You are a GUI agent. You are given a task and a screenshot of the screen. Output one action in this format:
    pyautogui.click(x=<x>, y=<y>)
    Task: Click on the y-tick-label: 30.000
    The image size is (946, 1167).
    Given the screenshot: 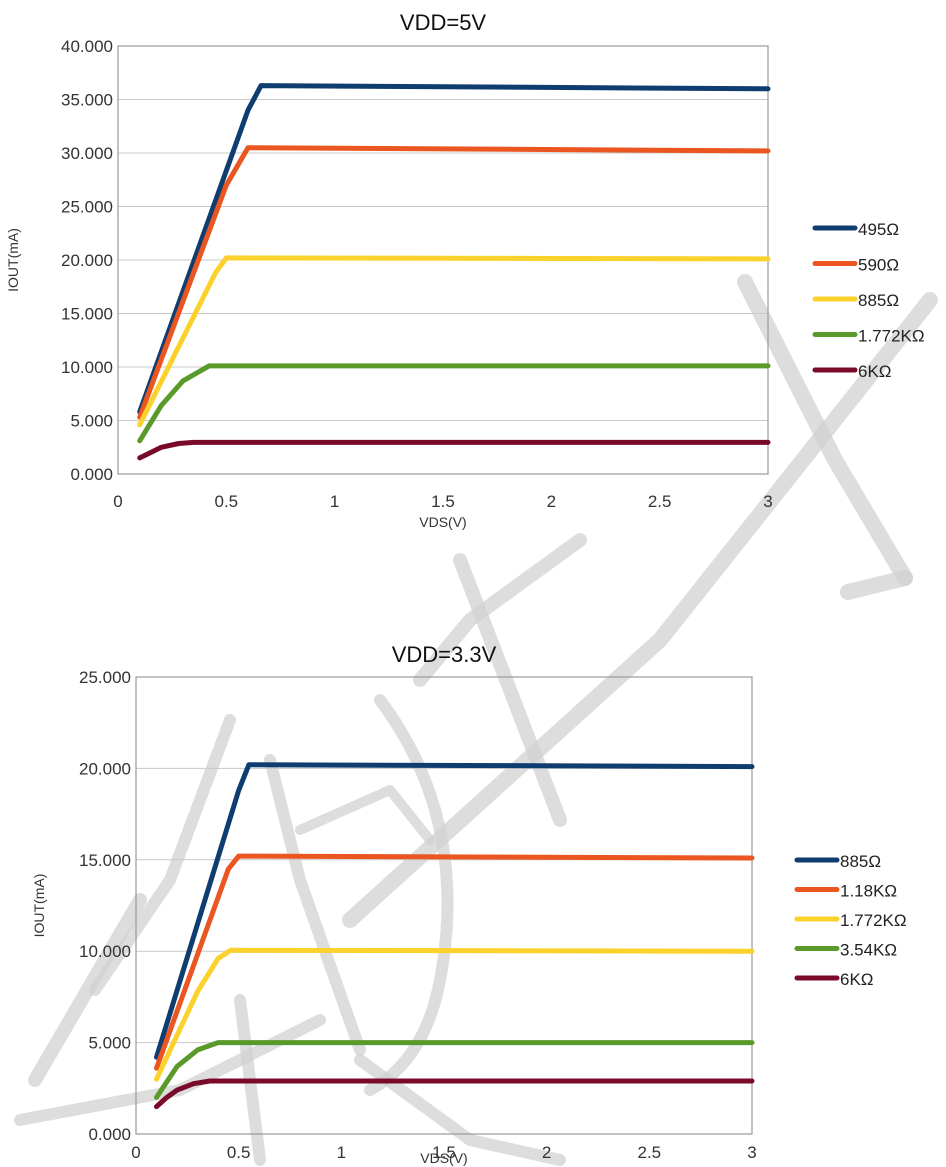 What is the action you would take?
    pyautogui.click(x=87, y=153)
    